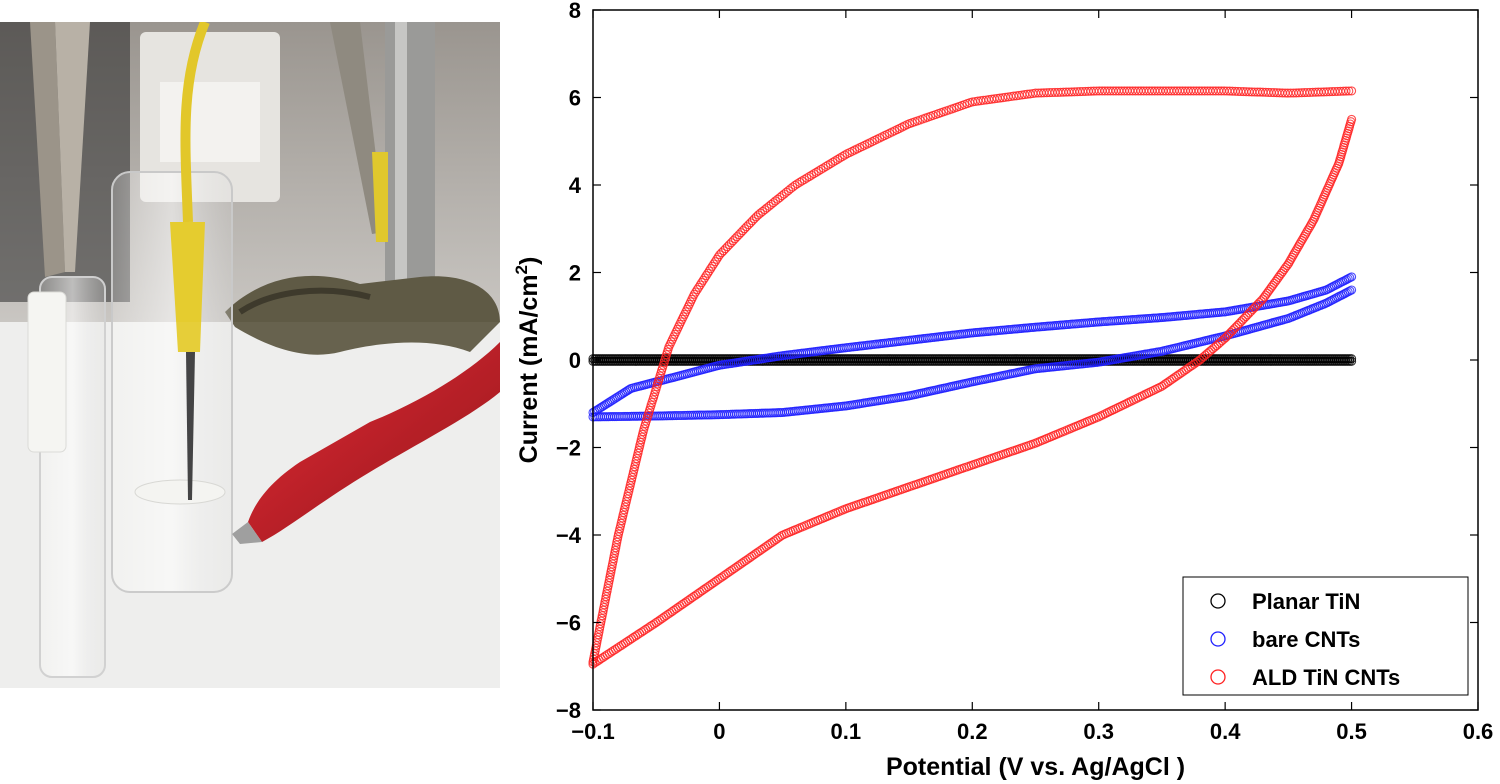 Image resolution: width=1500 pixels, height=784 pixels. I want to click on x-tick-label: 0, so click(719, 731).